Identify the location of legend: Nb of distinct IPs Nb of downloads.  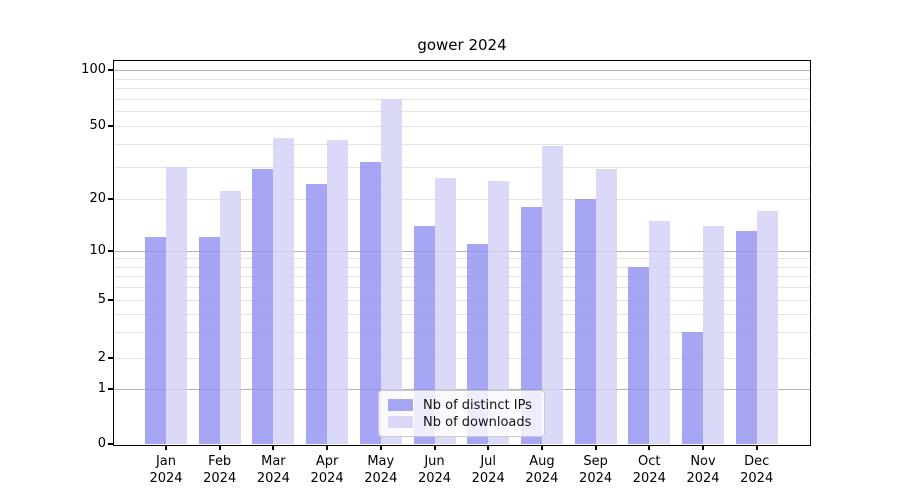
(461, 413).